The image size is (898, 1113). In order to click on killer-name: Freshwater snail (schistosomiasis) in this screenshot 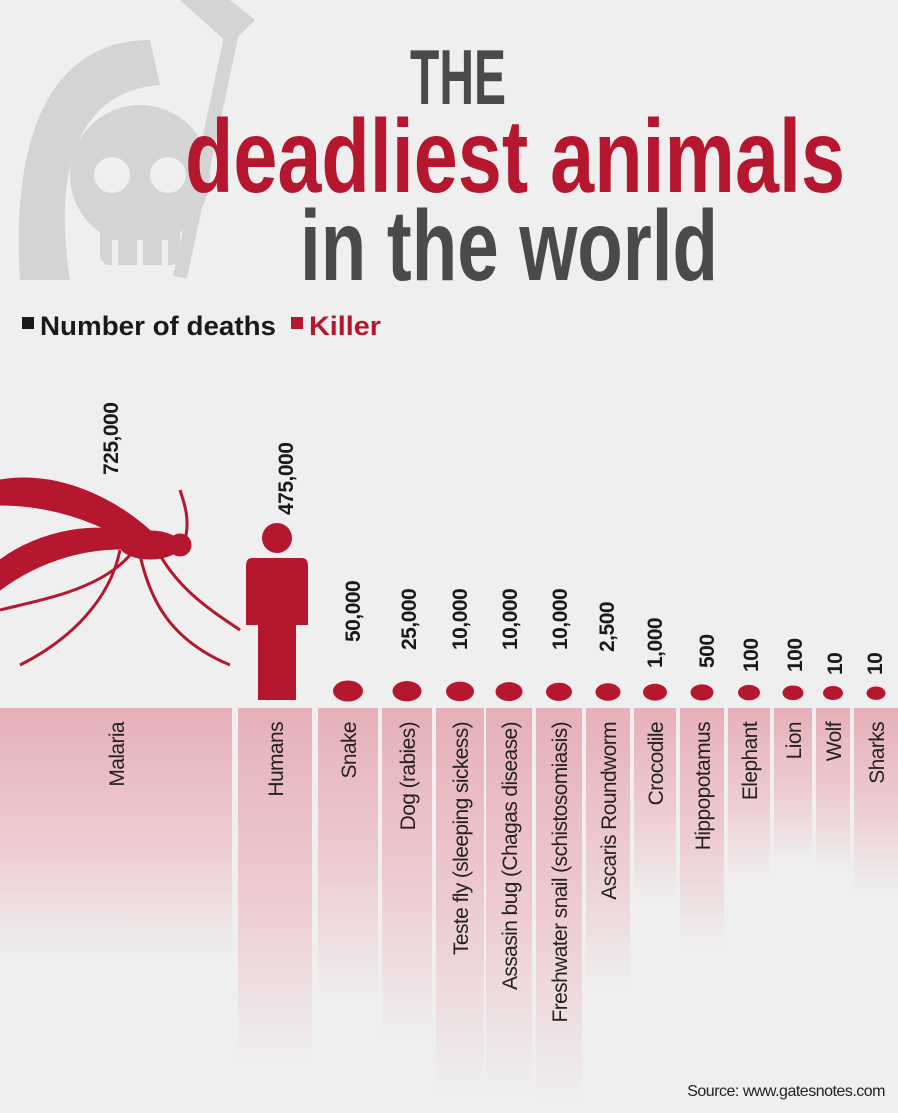, I will do `click(560, 872)`.